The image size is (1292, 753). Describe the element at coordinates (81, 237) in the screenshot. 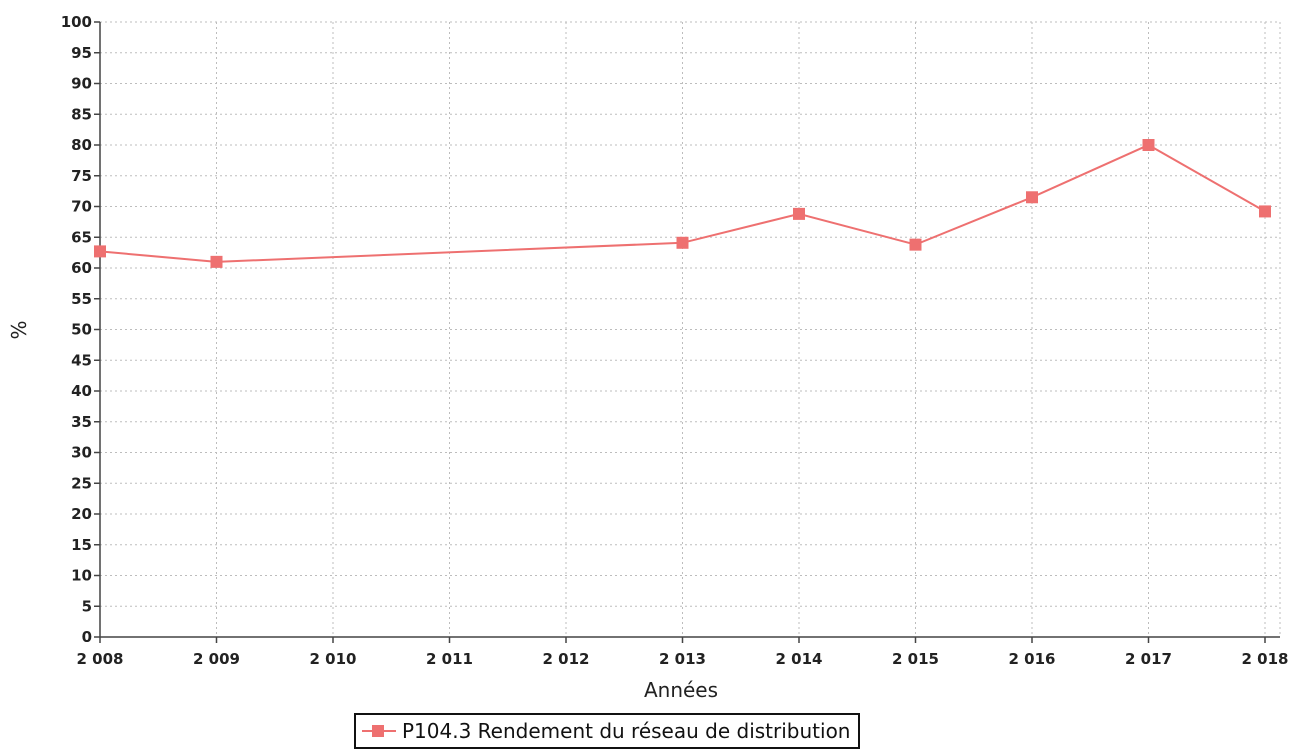

I see `y-tick-label: 65` at that location.